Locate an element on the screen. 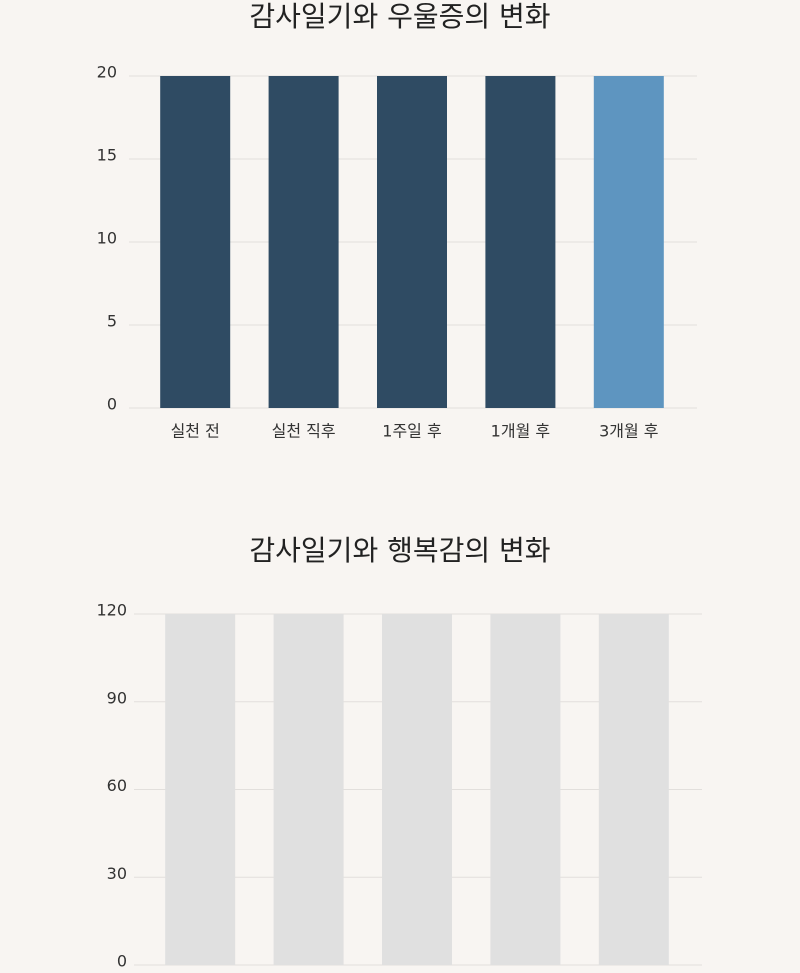 The height and width of the screenshot is (973, 800). y-tick-label: 5 is located at coordinates (112, 321).